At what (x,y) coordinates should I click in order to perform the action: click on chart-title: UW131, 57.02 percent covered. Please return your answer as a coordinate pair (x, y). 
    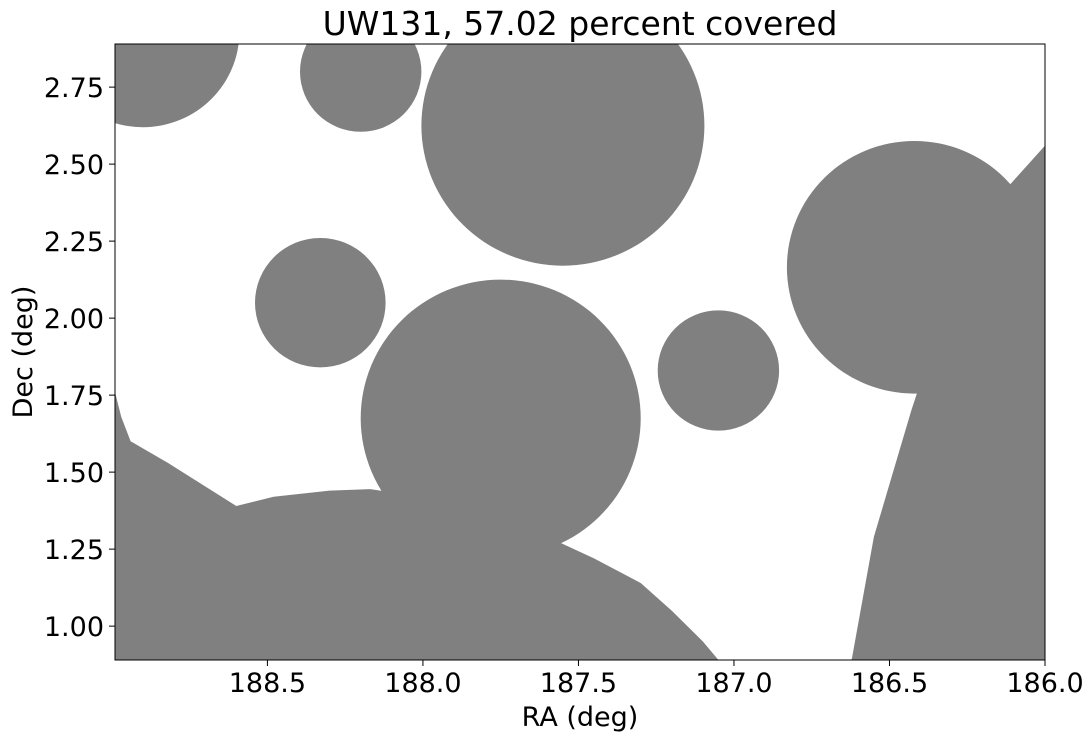
    Looking at the image, I should click on (580, 23).